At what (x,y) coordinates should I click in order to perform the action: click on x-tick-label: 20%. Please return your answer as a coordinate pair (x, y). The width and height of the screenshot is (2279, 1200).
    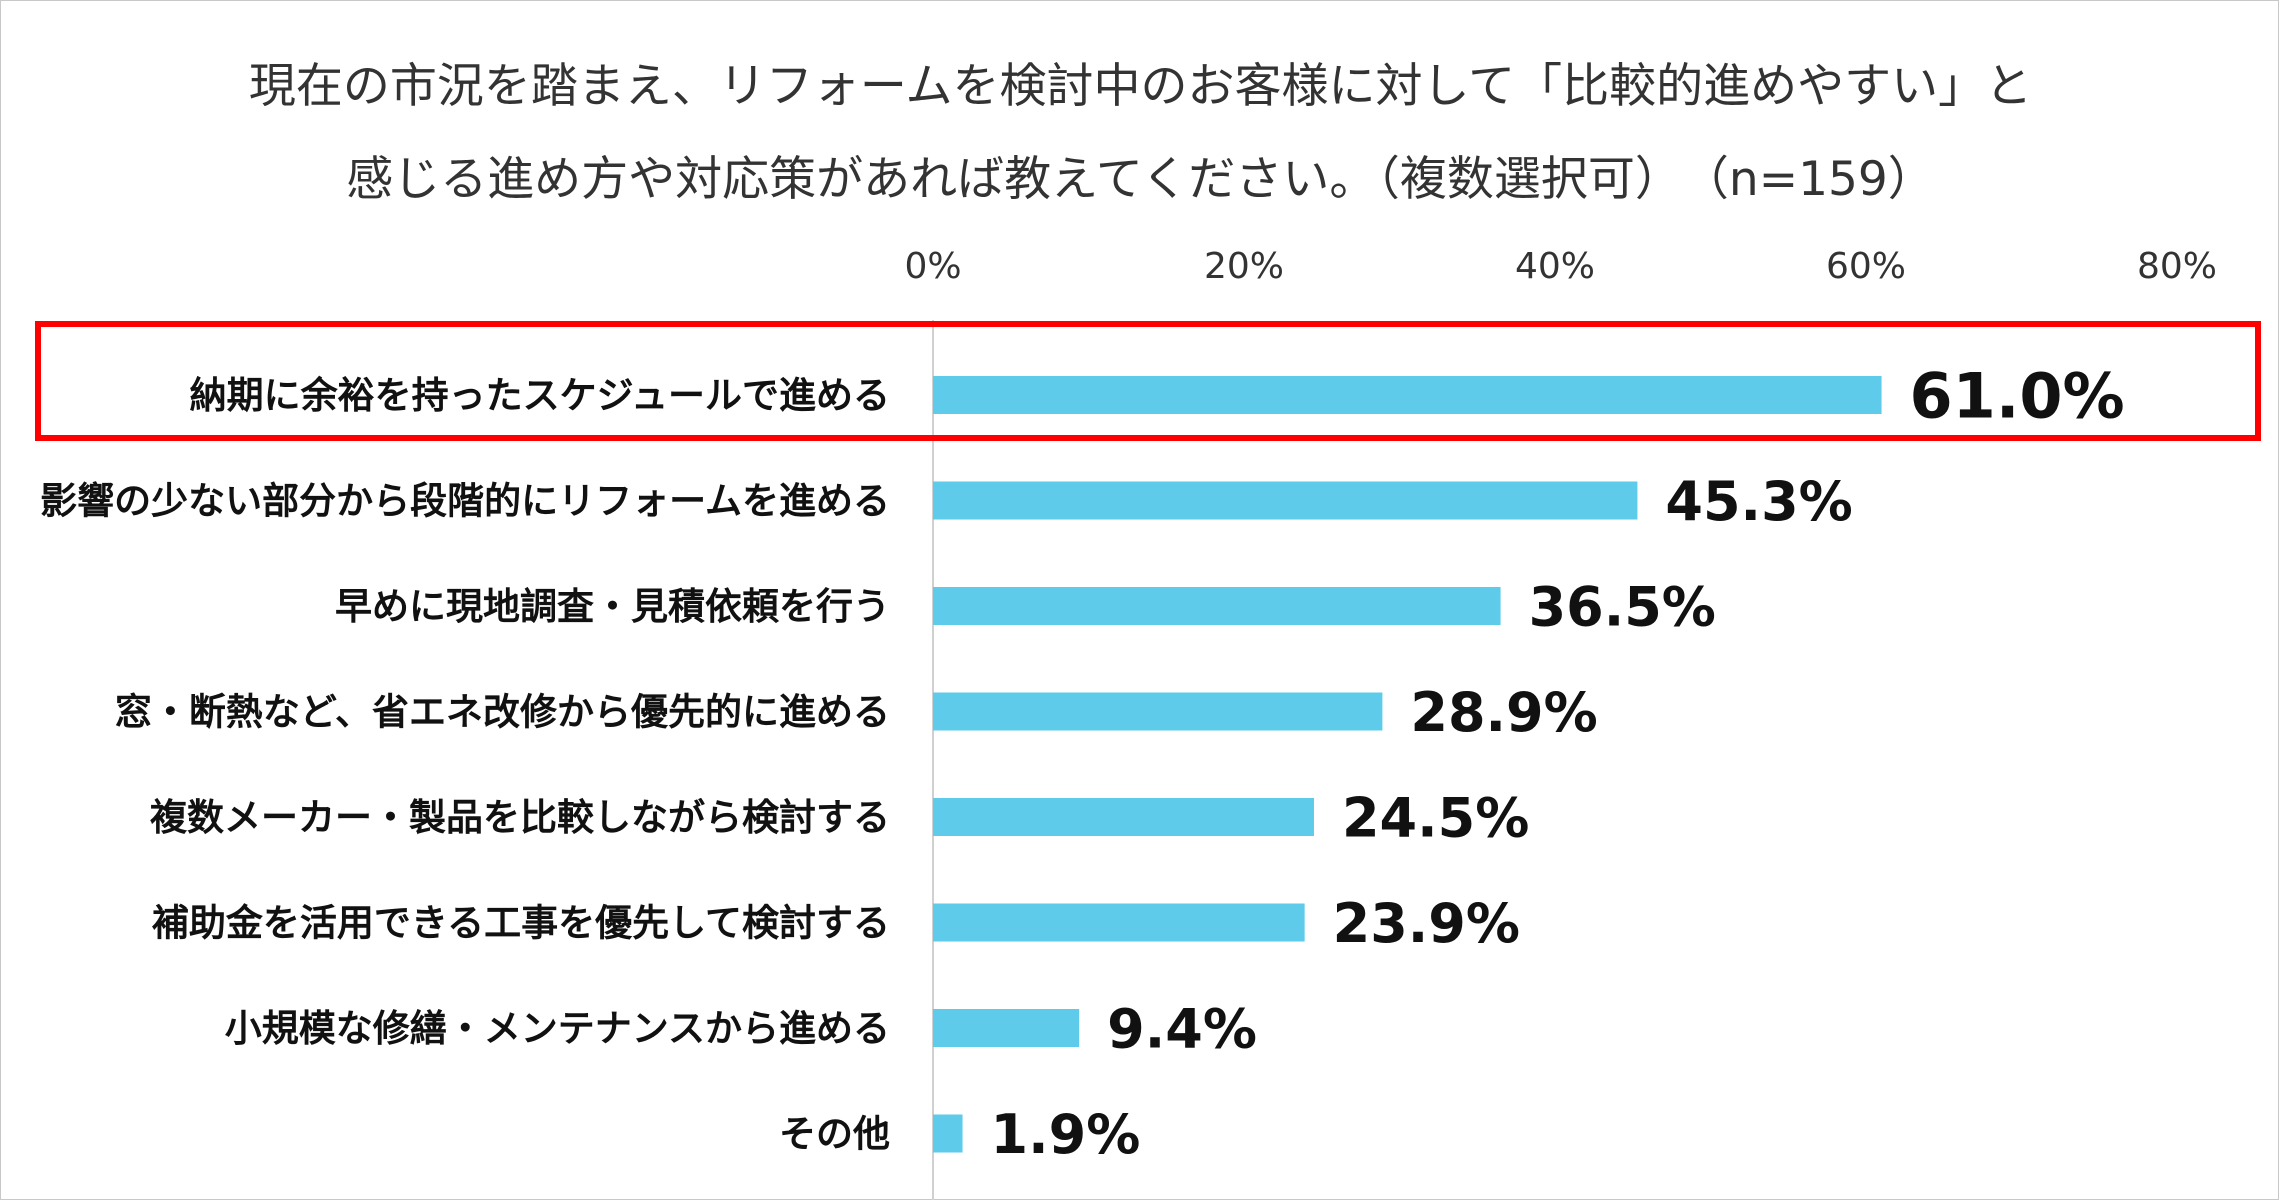
    Looking at the image, I should click on (1244, 266).